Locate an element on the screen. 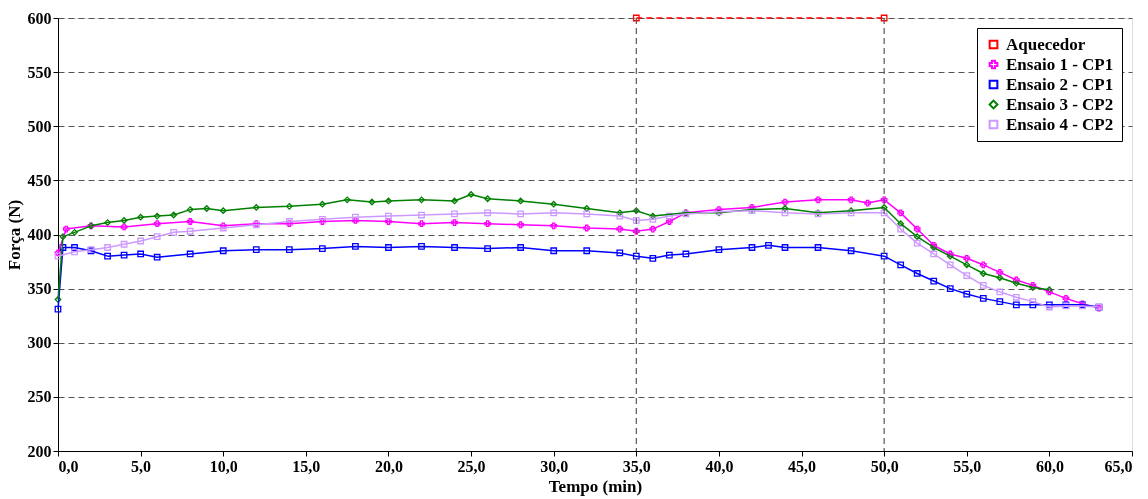 The width and height of the screenshot is (1148, 499). x-tick-label: 10,0 is located at coordinates (223, 466).